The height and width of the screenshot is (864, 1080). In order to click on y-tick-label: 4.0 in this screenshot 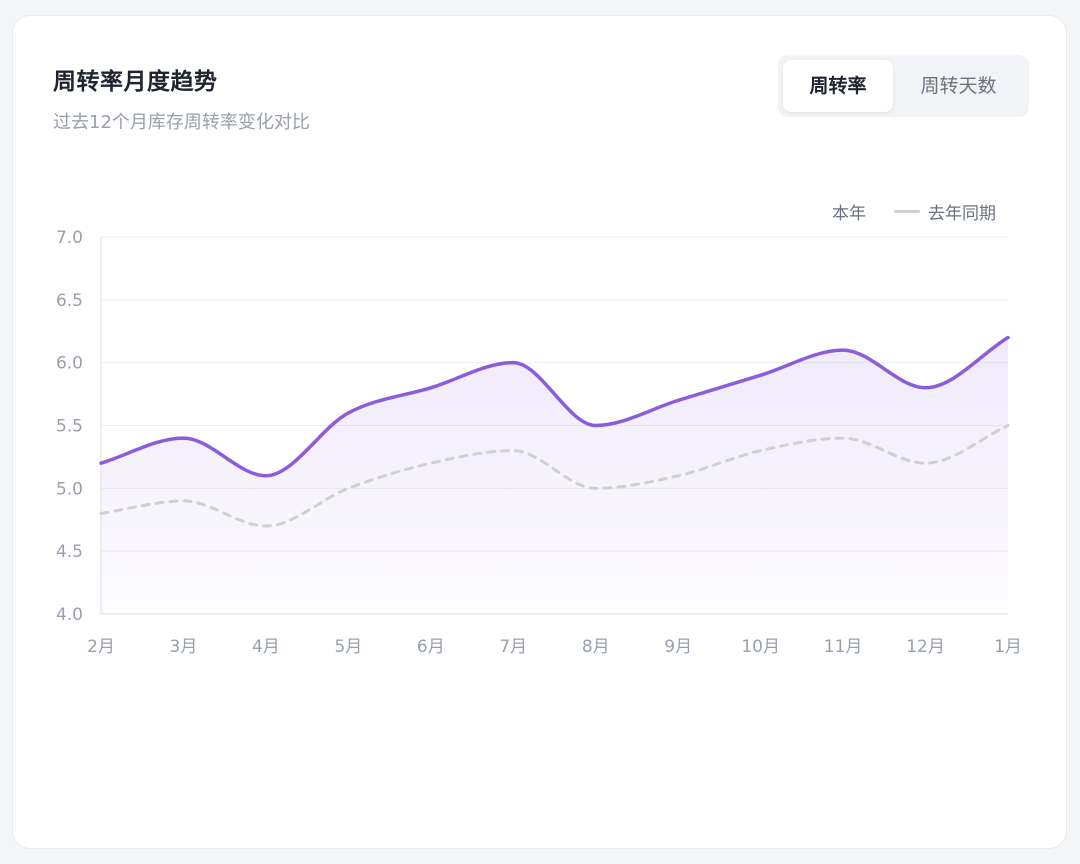, I will do `click(69, 615)`.